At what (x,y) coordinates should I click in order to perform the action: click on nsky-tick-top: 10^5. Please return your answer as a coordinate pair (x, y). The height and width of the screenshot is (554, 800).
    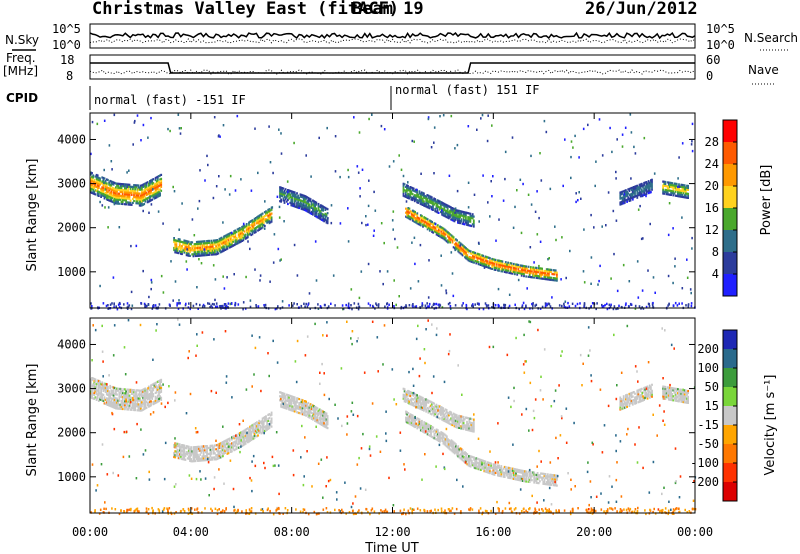
    Looking at the image, I should click on (66, 29).